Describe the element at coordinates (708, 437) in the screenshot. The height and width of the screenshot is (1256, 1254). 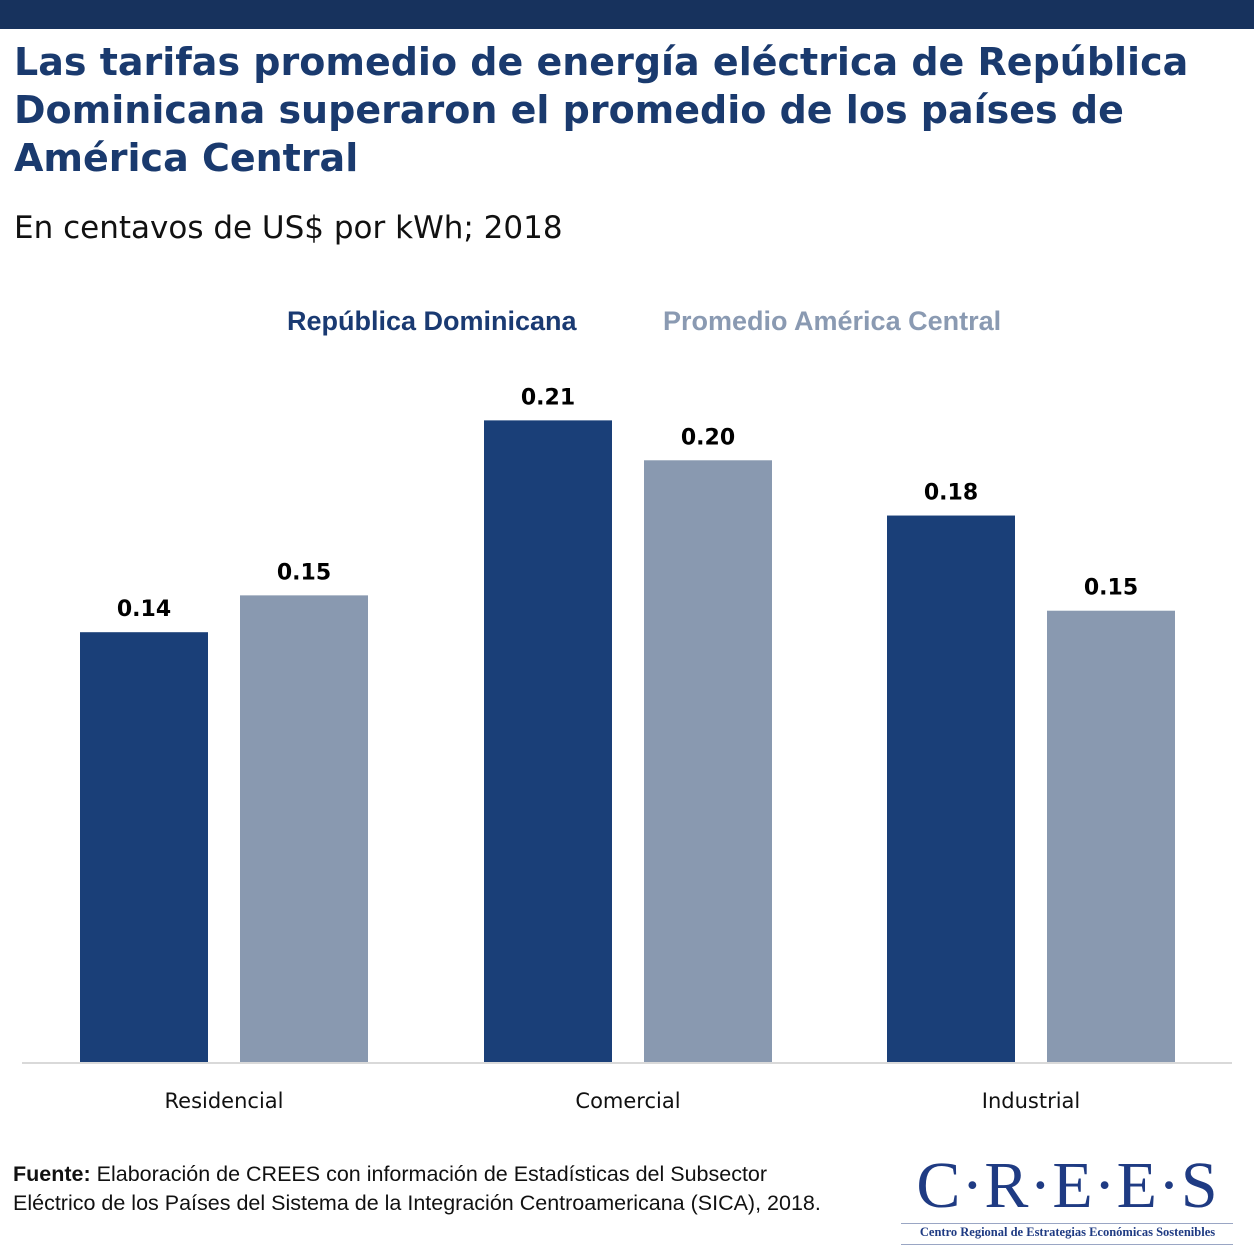
I see `data-label-ac-comercial: 0.20` at that location.